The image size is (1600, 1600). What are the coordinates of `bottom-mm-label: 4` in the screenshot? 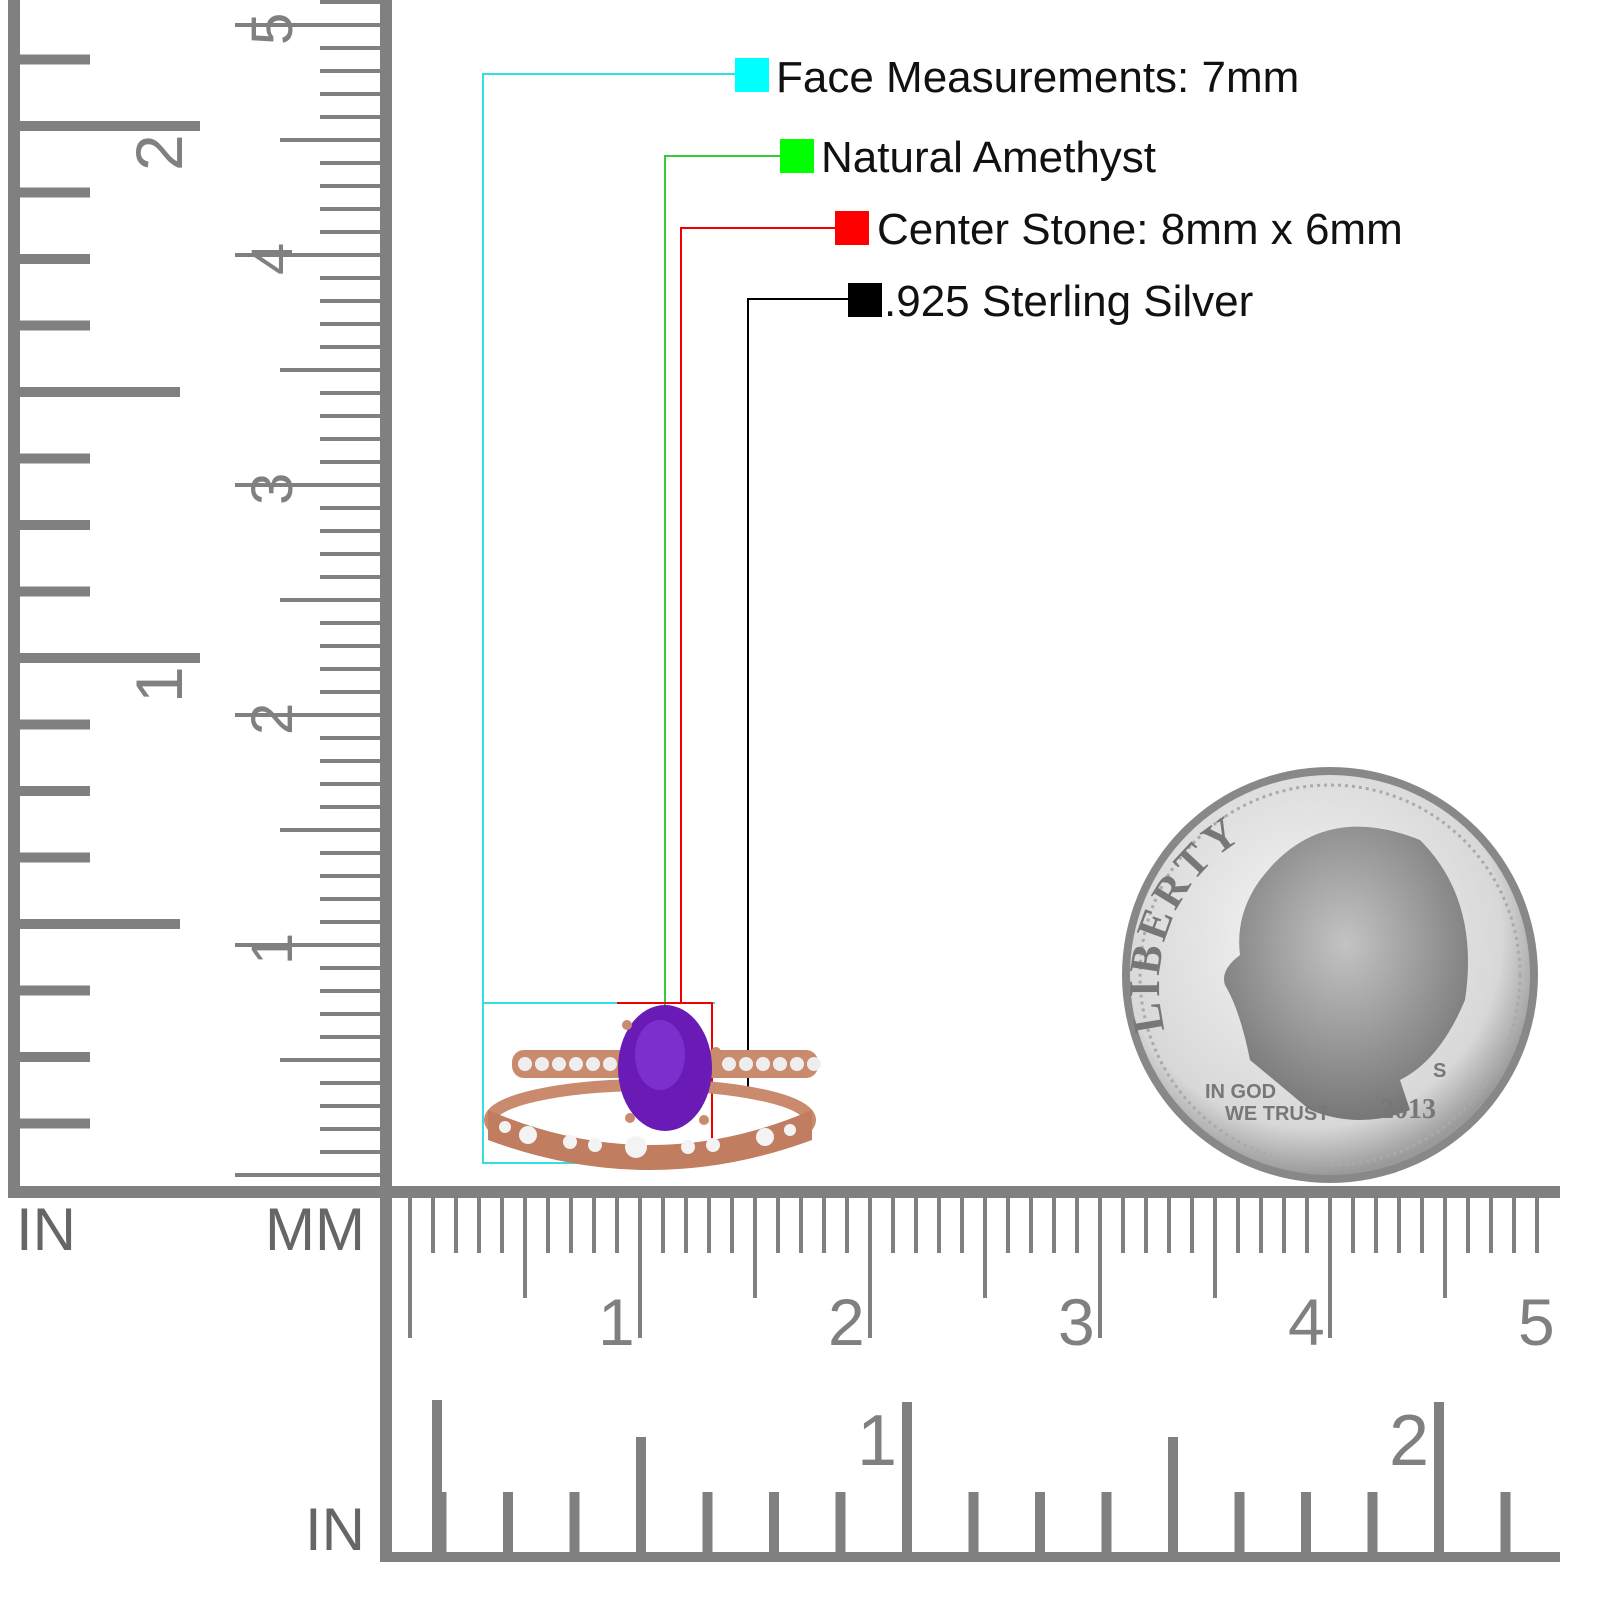 It's located at (1306, 1322).